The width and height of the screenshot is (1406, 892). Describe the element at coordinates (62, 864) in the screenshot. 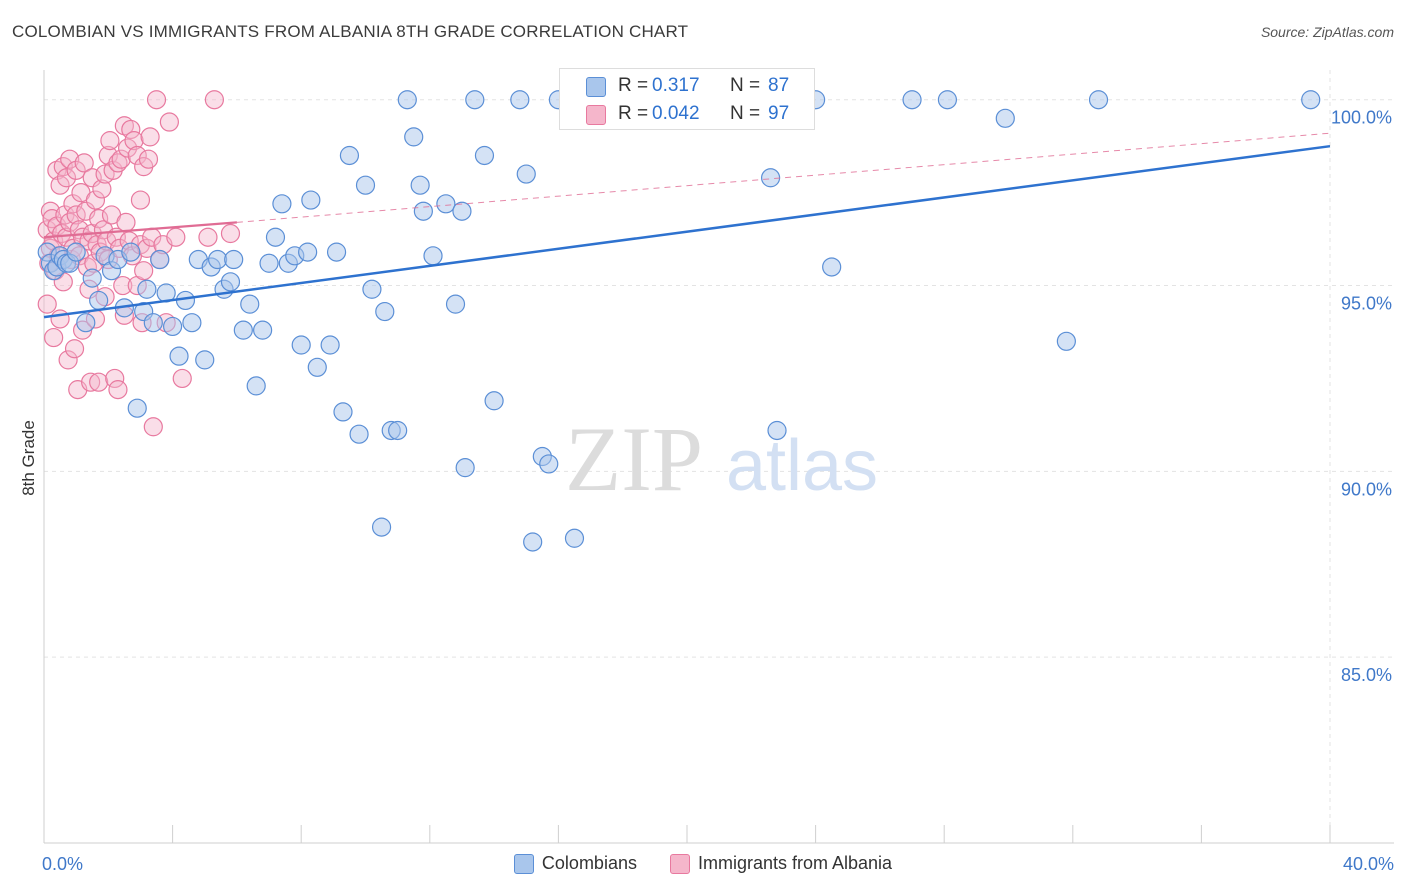

I see `x-tick-label: 0.0%` at that location.